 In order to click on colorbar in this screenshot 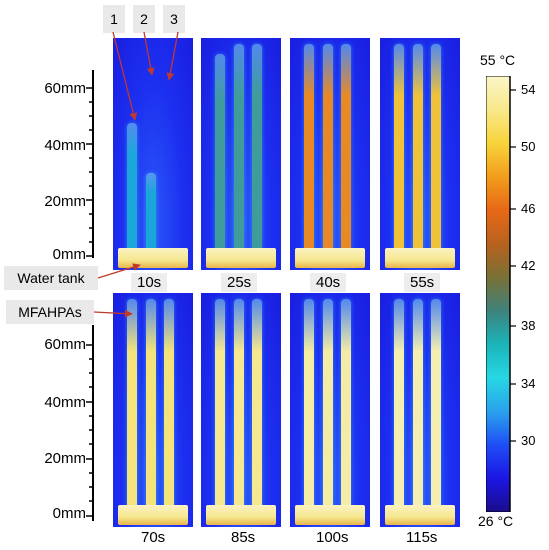, I will do `click(498, 294)`.